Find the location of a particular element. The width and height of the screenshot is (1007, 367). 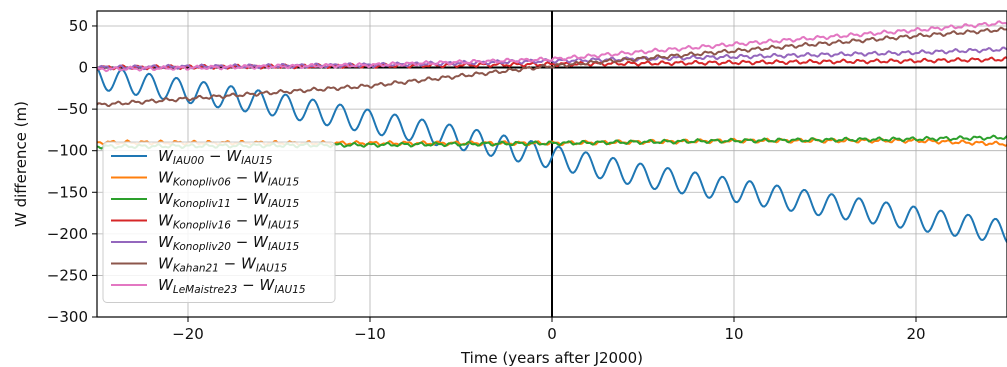

legend-entry: WKonopliv16 − WIAU15 is located at coordinates (229, 222).